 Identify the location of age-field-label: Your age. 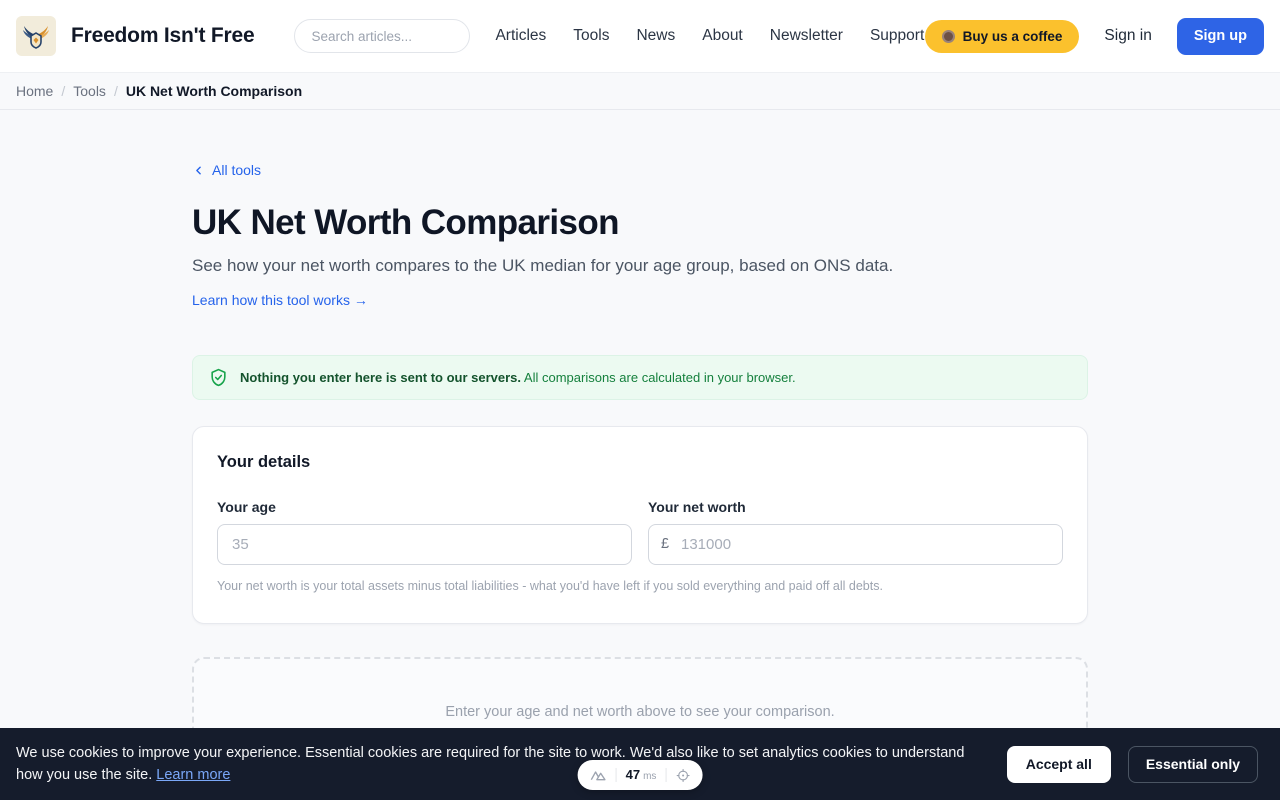
(246, 506).